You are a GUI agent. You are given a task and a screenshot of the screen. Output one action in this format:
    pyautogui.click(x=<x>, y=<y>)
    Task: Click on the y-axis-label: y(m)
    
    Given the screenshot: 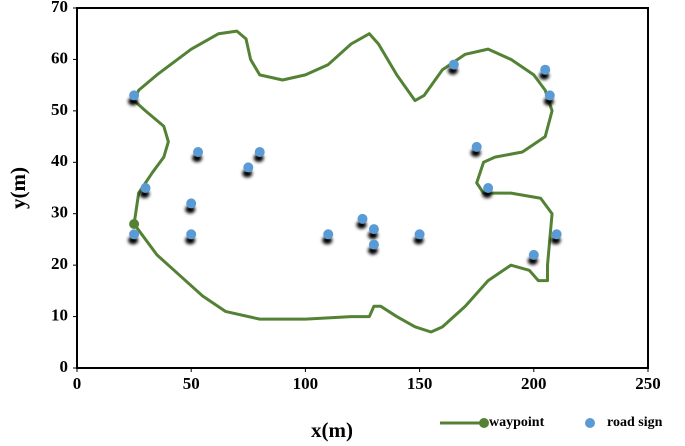 What is the action you would take?
    pyautogui.click(x=18, y=188)
    